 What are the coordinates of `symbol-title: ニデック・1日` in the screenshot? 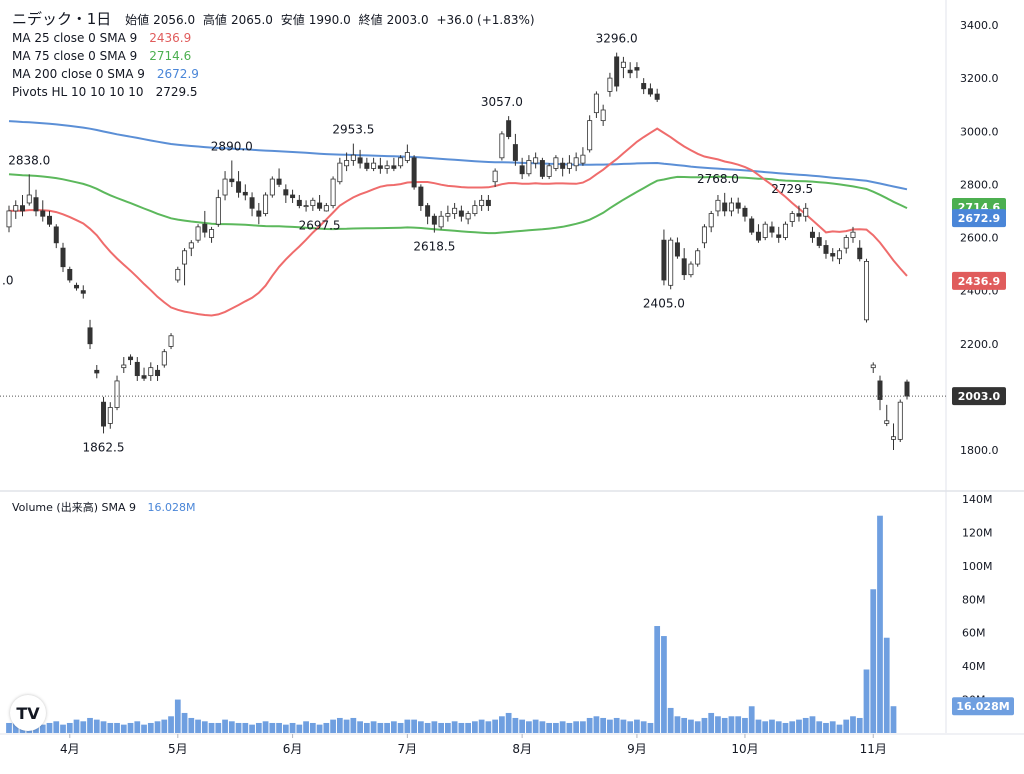 It's located at (62, 19).